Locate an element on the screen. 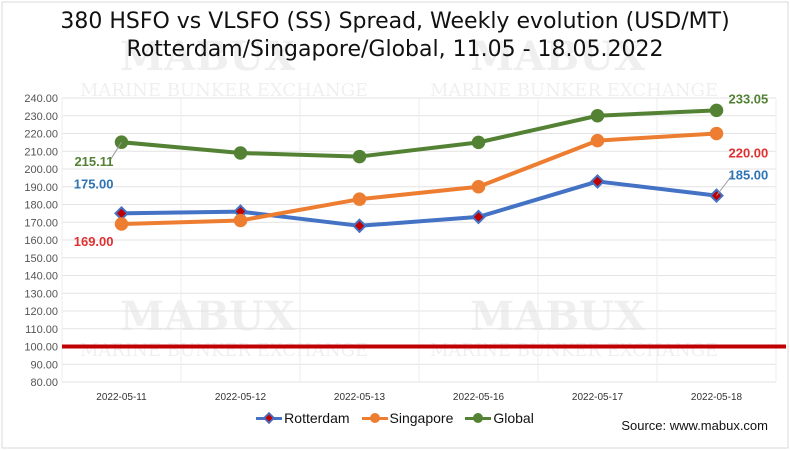 The width and height of the screenshot is (790, 450). y-tick-label: 180.00 is located at coordinates (41, 206).